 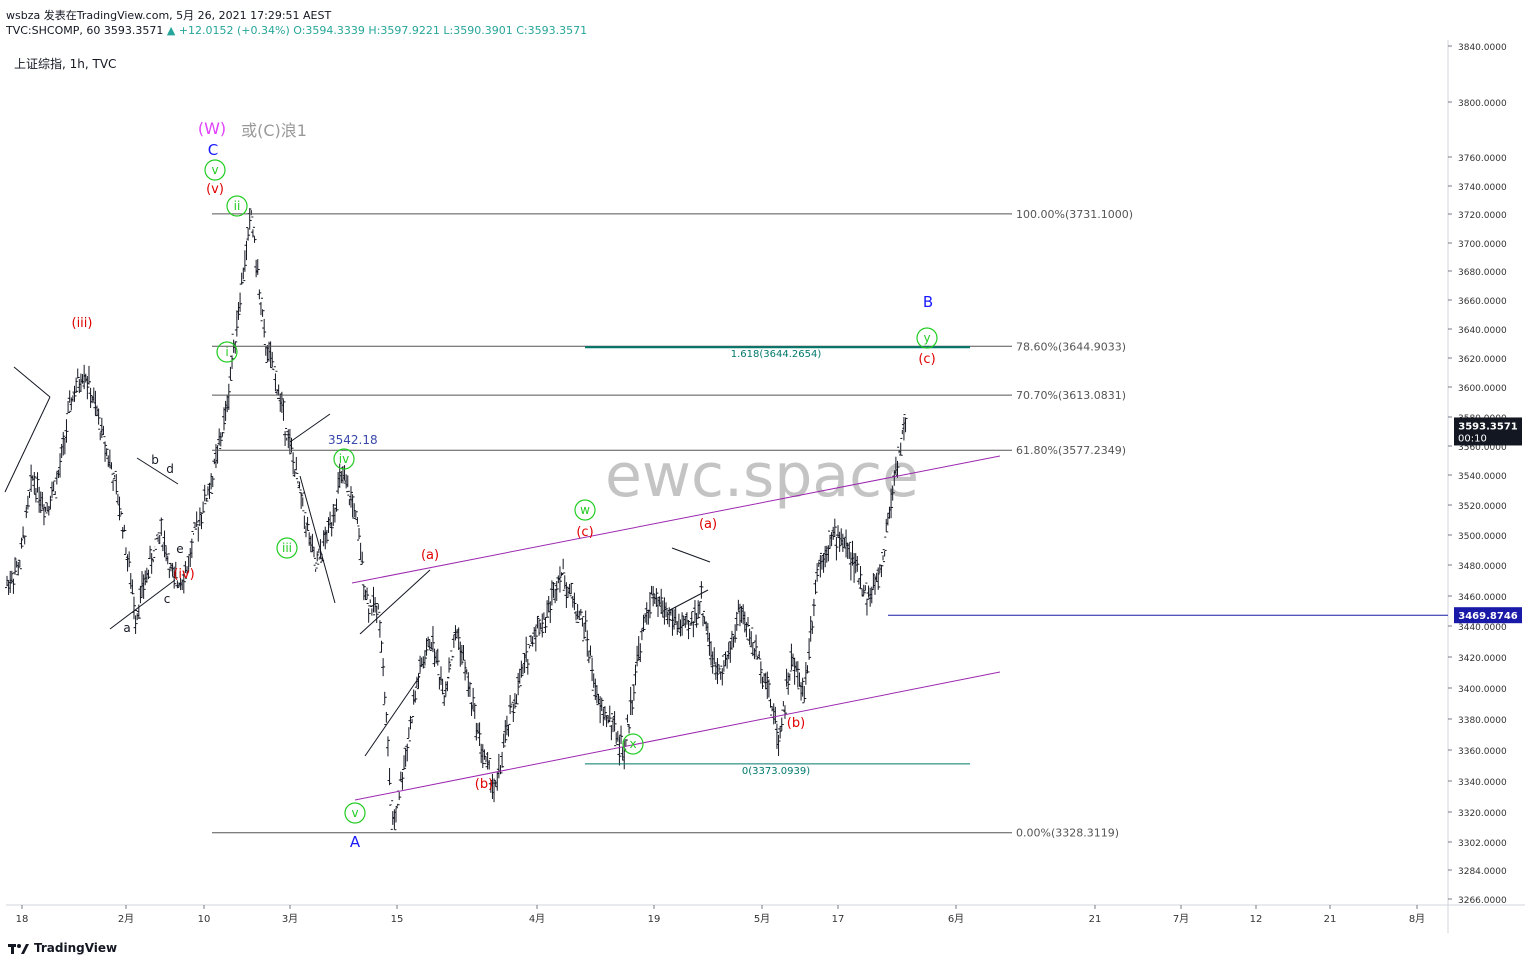 What do you see at coordinates (484, 784) in the screenshot?
I see `wave-label-red: (b)` at bounding box center [484, 784].